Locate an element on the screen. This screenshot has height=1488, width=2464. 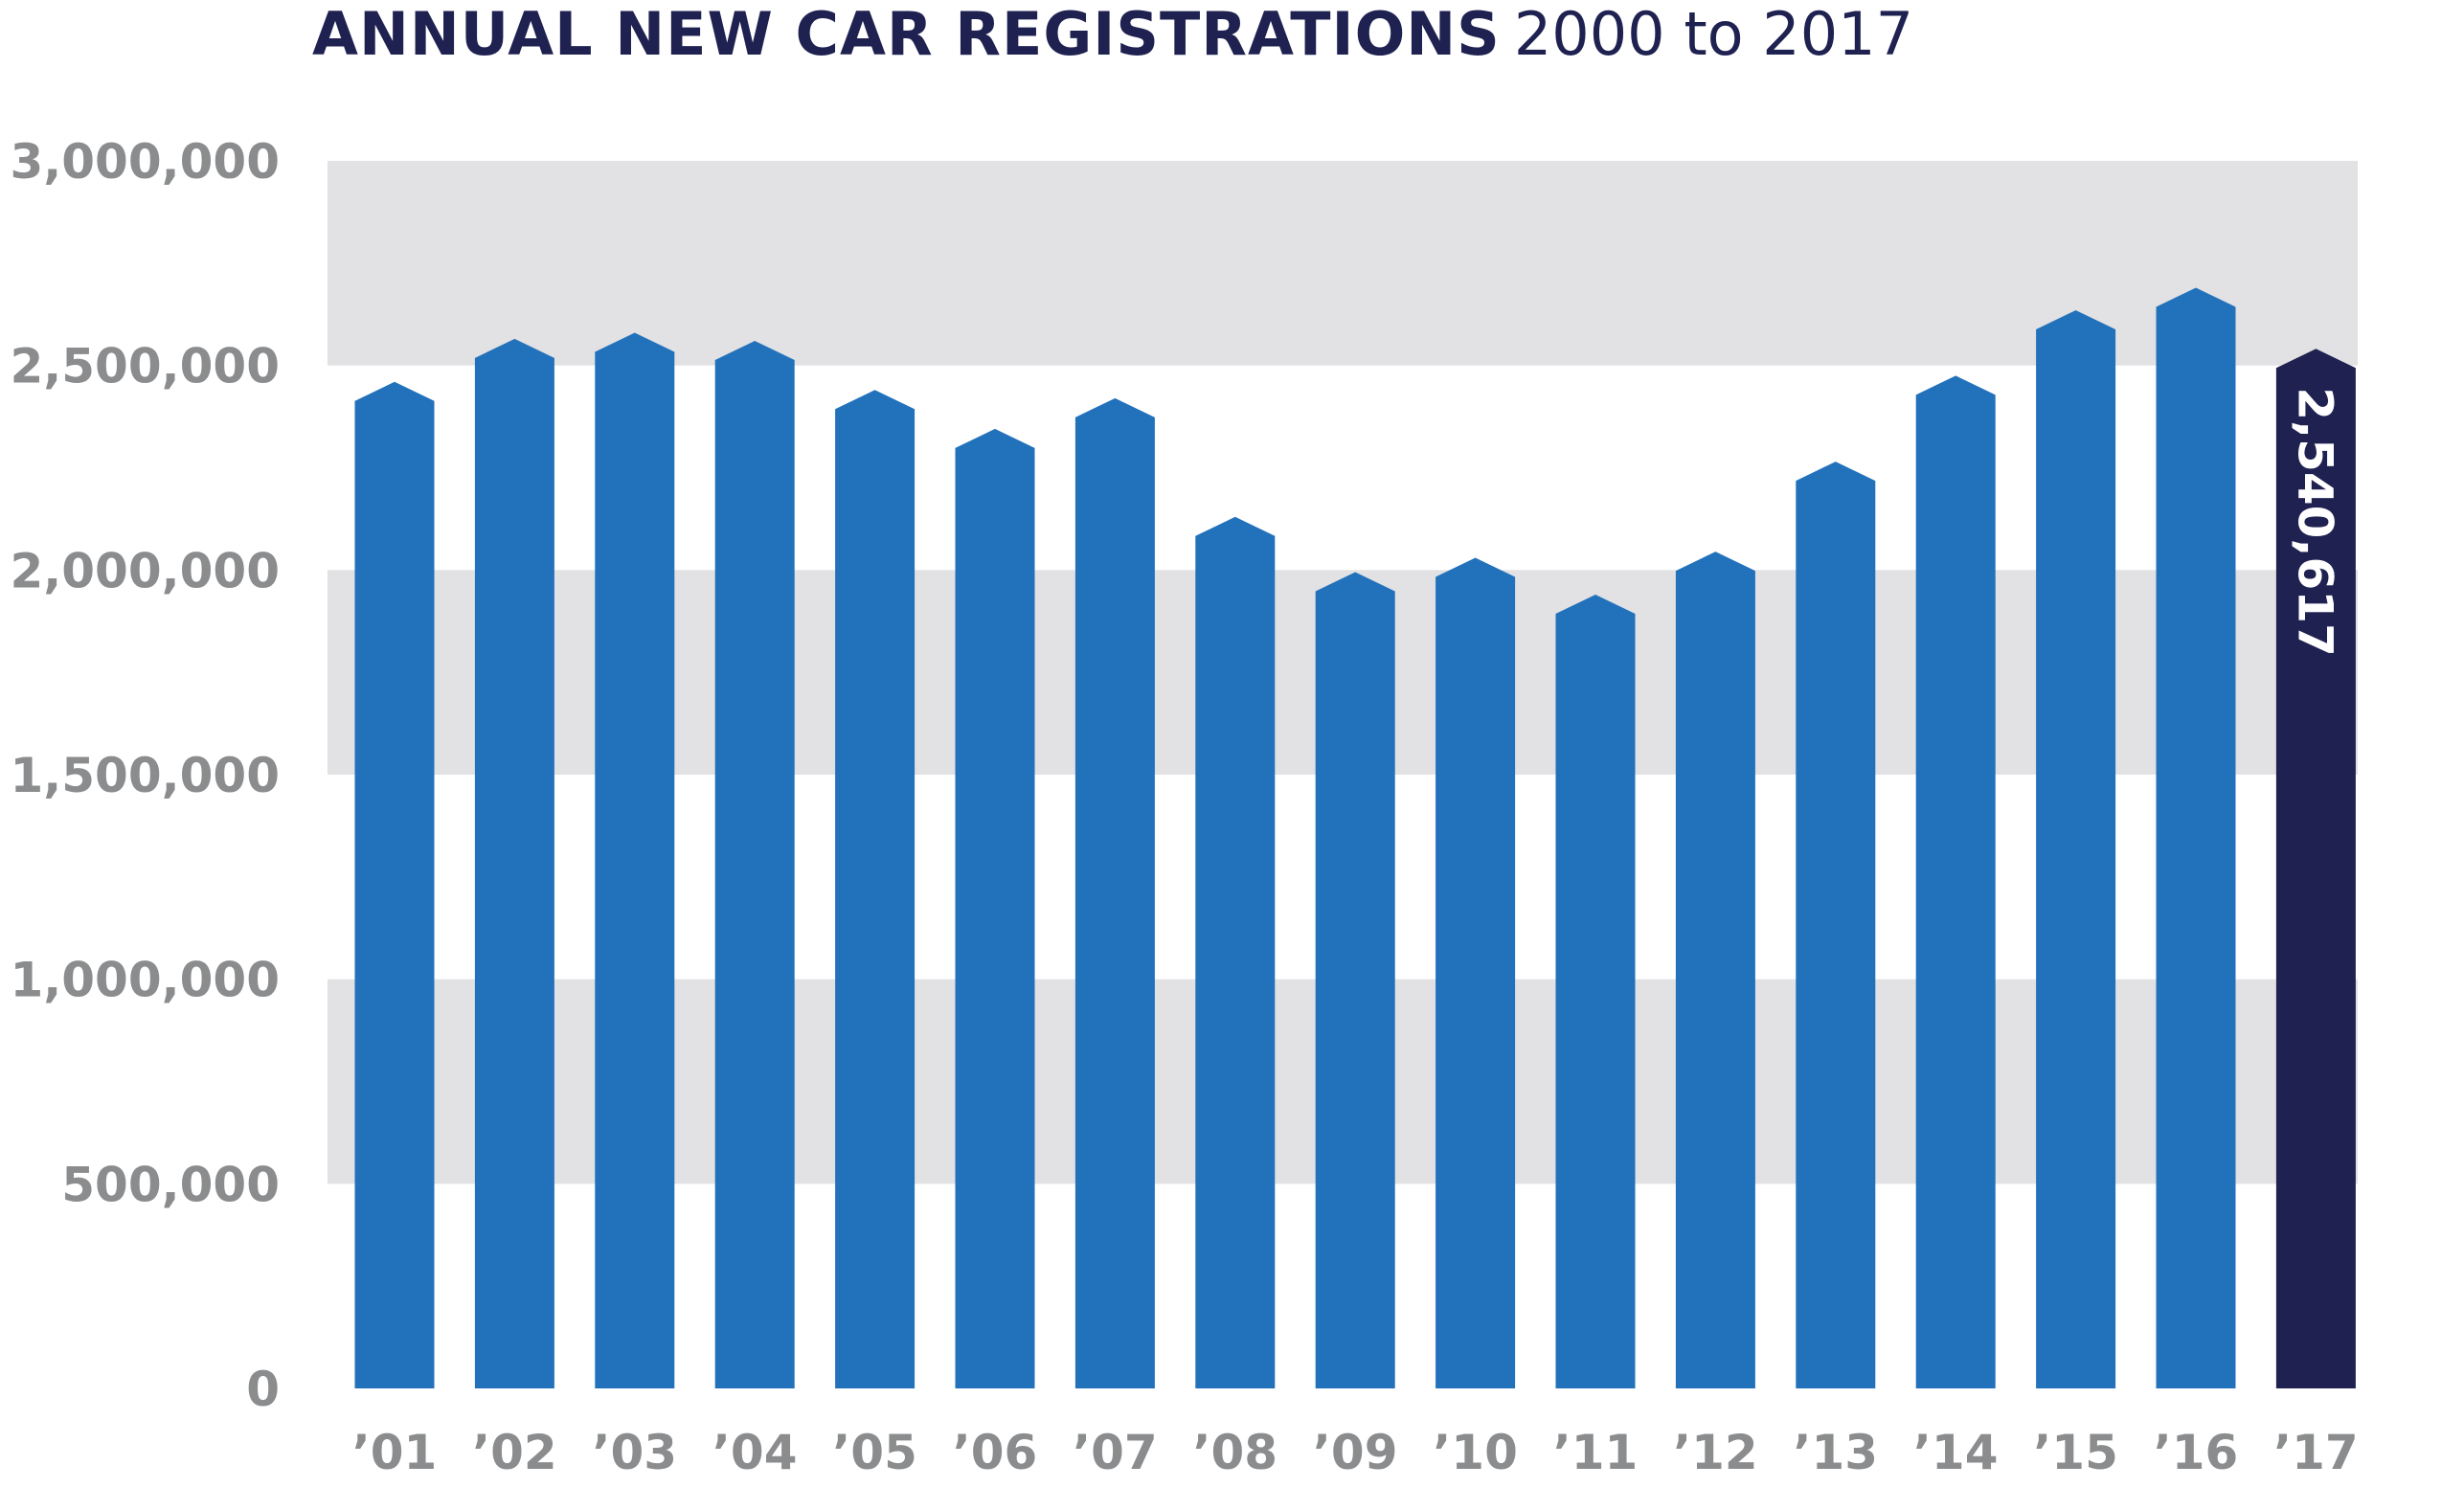
x-tick-label: ’08 is located at coordinates (1235, 1452).